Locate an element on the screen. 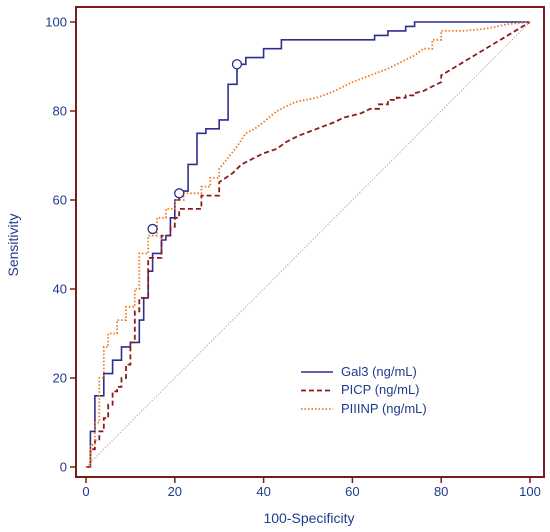 This screenshot has height=532, width=550. y-tick-label: 100 is located at coordinates (56, 22).